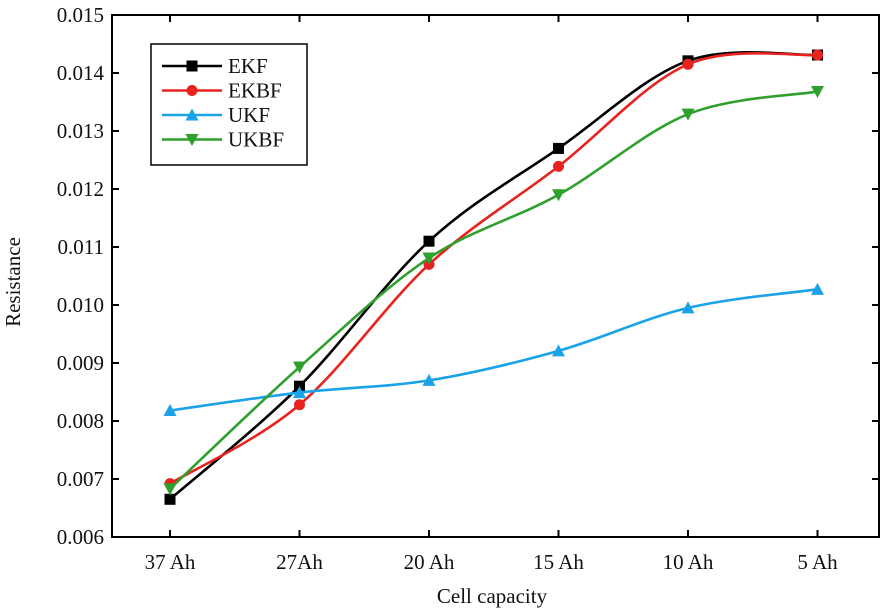 This screenshot has height=611, width=885. I want to click on y-tick-label: 0.006, so click(80, 537).